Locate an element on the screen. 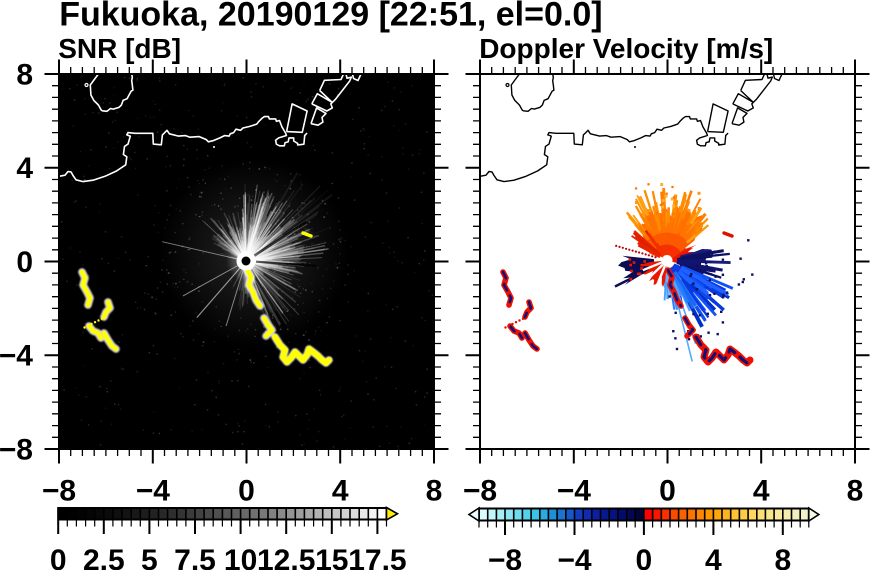 Image resolution: width=870 pixels, height=570 pixels. svg-text: 15 is located at coordinates (331, 557).